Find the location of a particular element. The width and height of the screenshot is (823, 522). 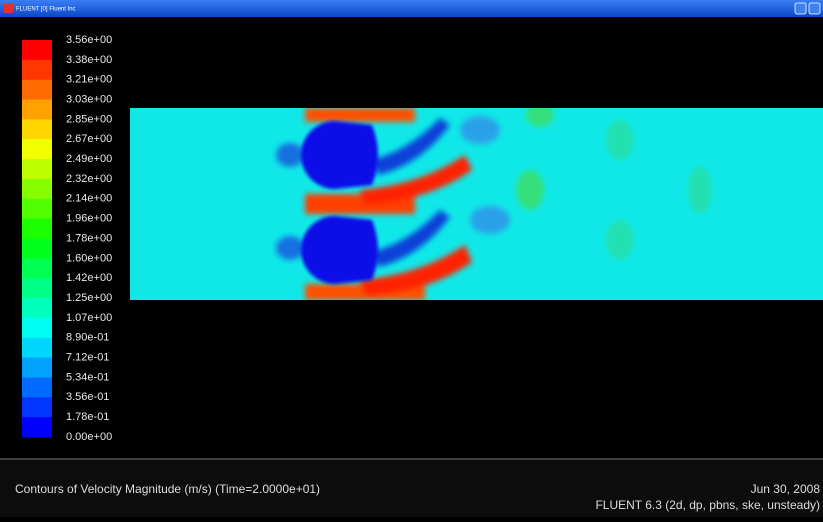

colorbar-label: 2.49e+00 is located at coordinates (89, 159).